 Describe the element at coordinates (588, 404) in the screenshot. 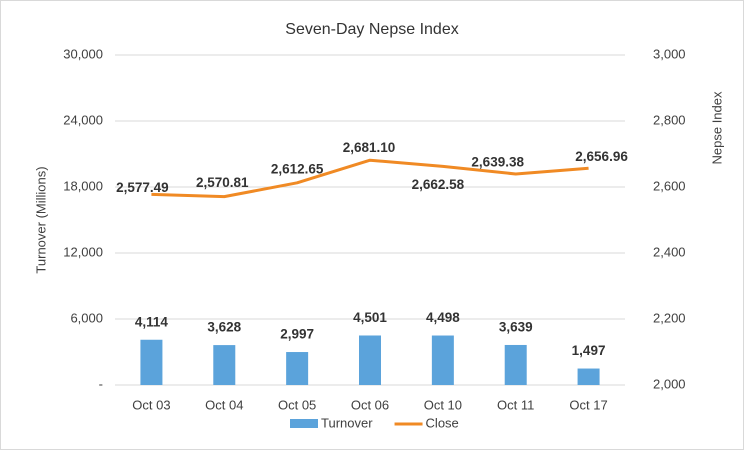

I see `x-tick-label: Oct 17` at that location.